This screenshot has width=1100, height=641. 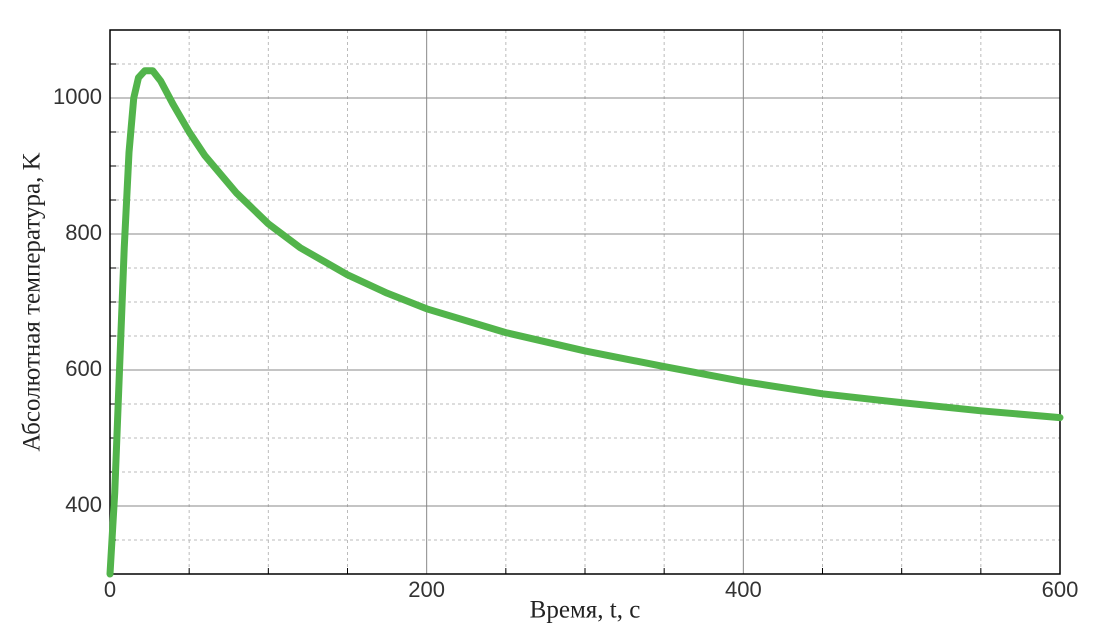 What do you see at coordinates (110, 589) in the screenshot?
I see `x-tick-label: 0` at bounding box center [110, 589].